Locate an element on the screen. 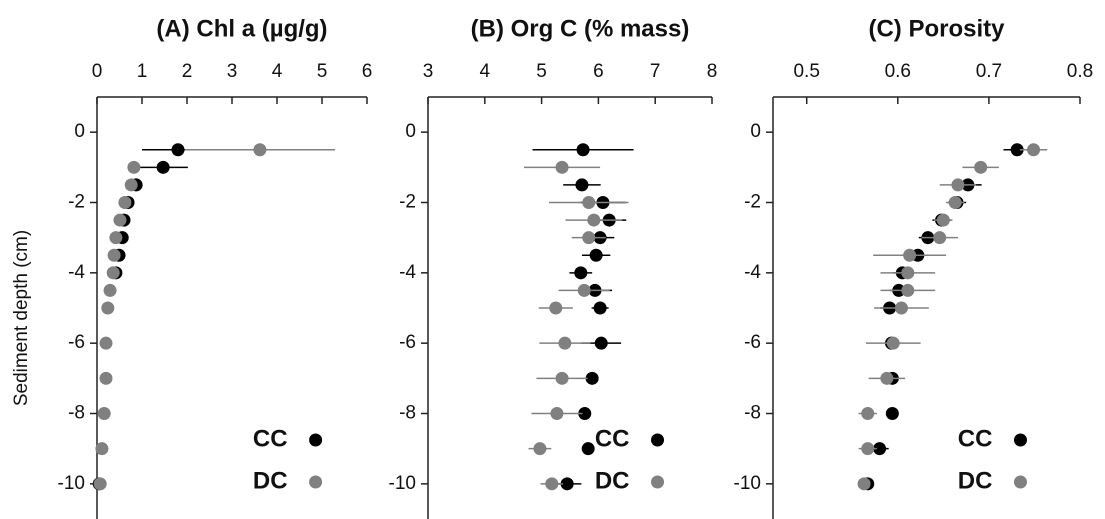 Image resolution: width=1105 pixels, height=519 pixels. x-tick-label: 7 is located at coordinates (655, 71).